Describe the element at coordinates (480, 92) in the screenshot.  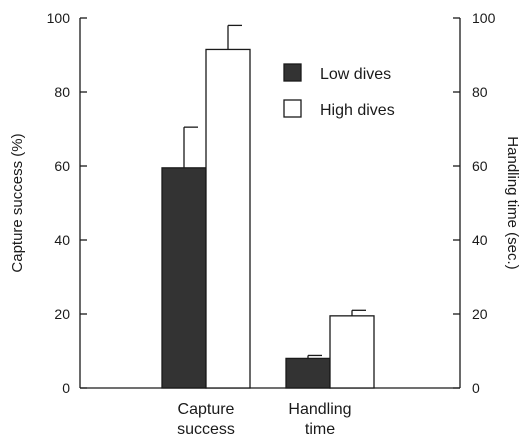
I see `right-tick-label: 80` at that location.